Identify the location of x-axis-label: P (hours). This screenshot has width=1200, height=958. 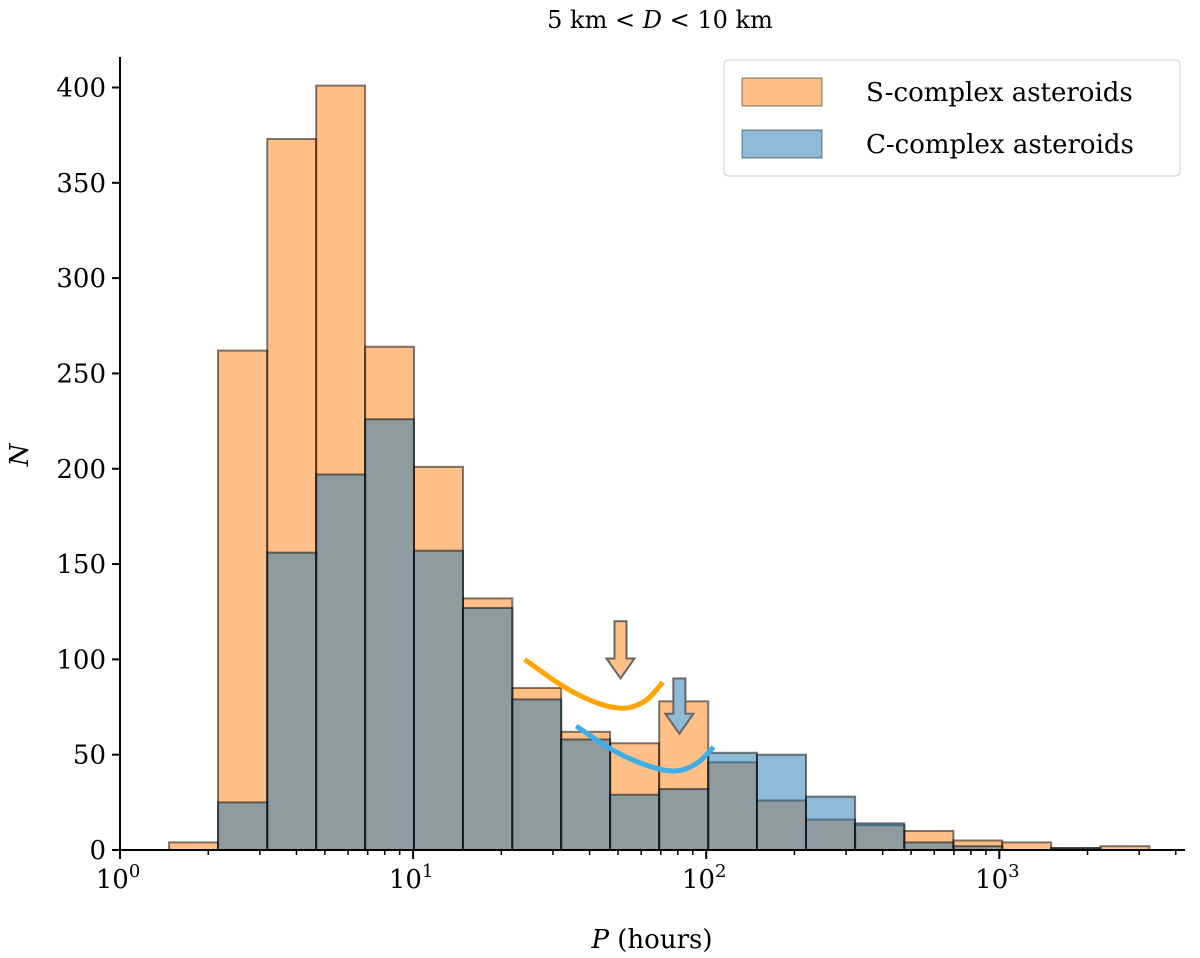
(652, 940).